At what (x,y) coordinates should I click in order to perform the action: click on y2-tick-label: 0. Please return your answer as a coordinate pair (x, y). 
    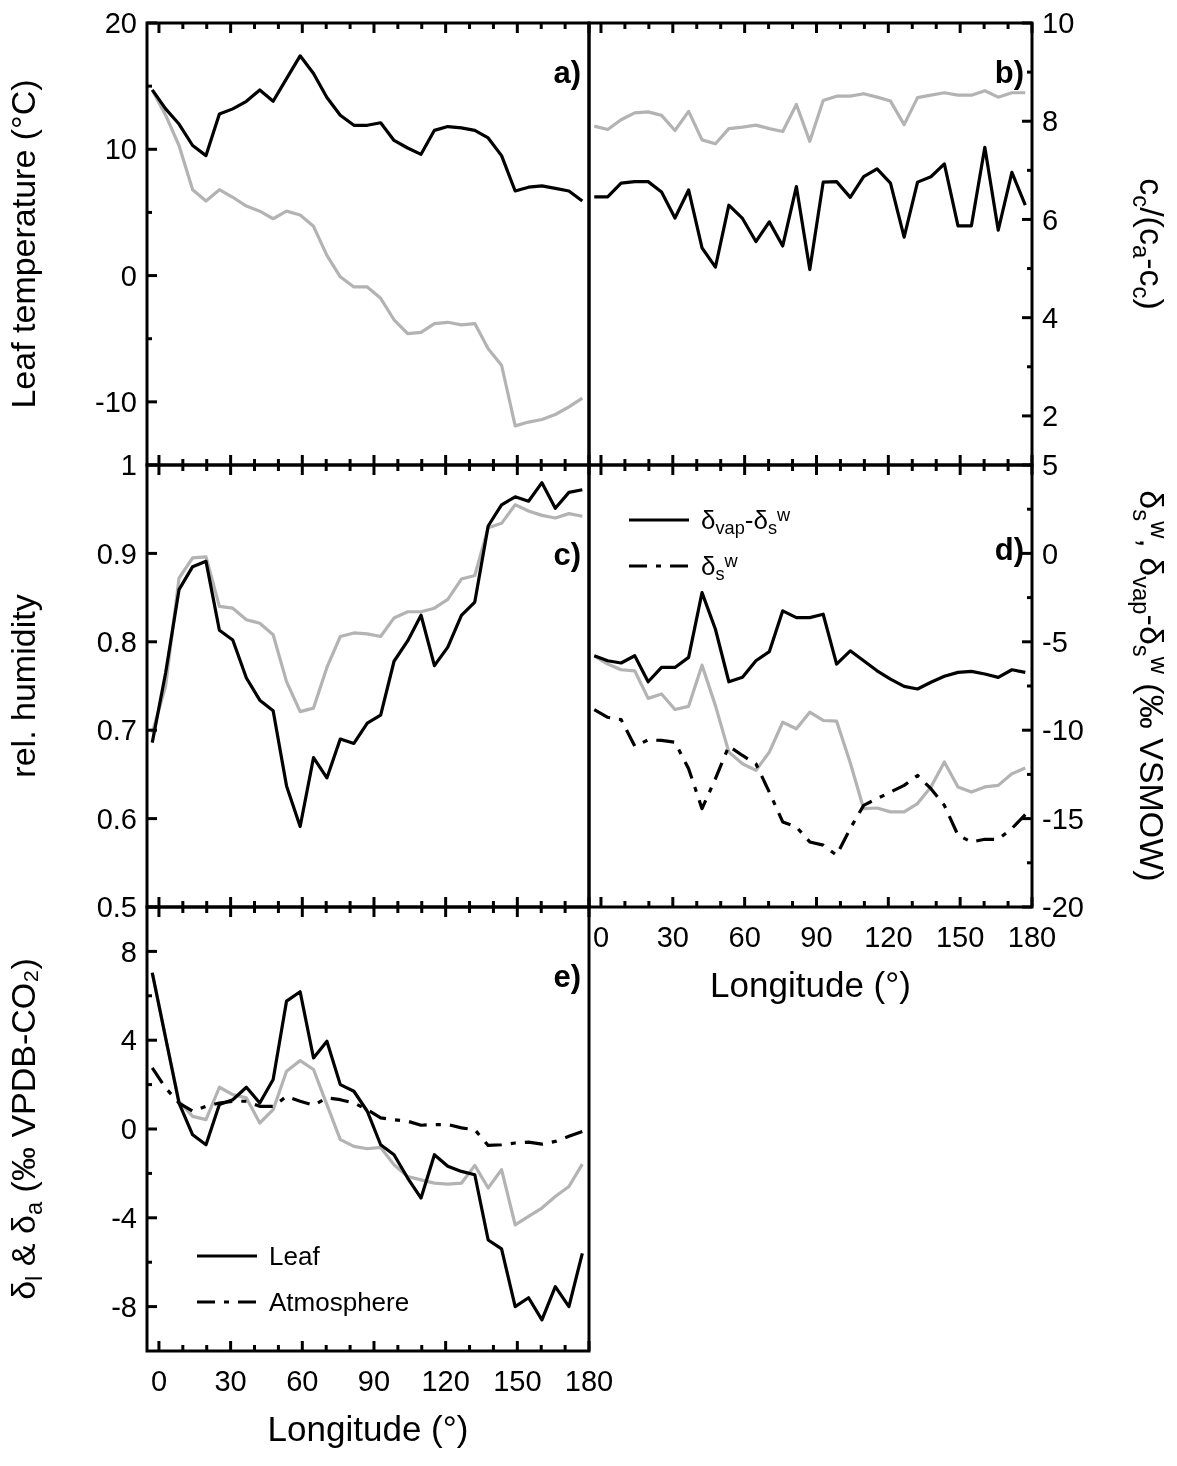
    Looking at the image, I should click on (1050, 553).